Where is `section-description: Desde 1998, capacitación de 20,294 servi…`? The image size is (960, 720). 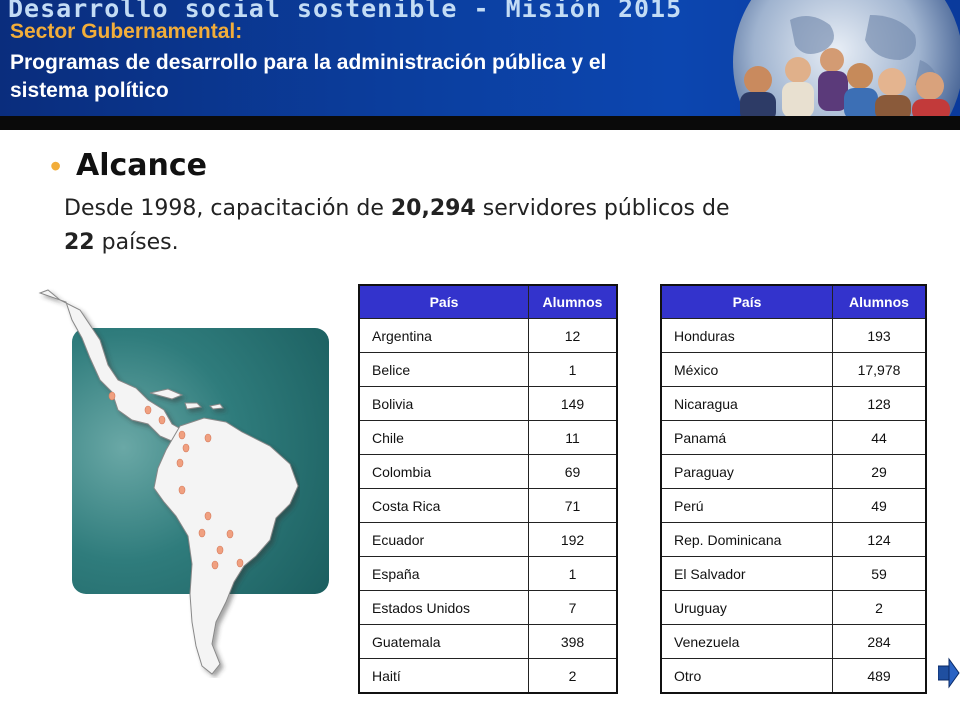
section-description: Desde 1998, capacitación de 20,294 servi… is located at coordinates (474, 226).